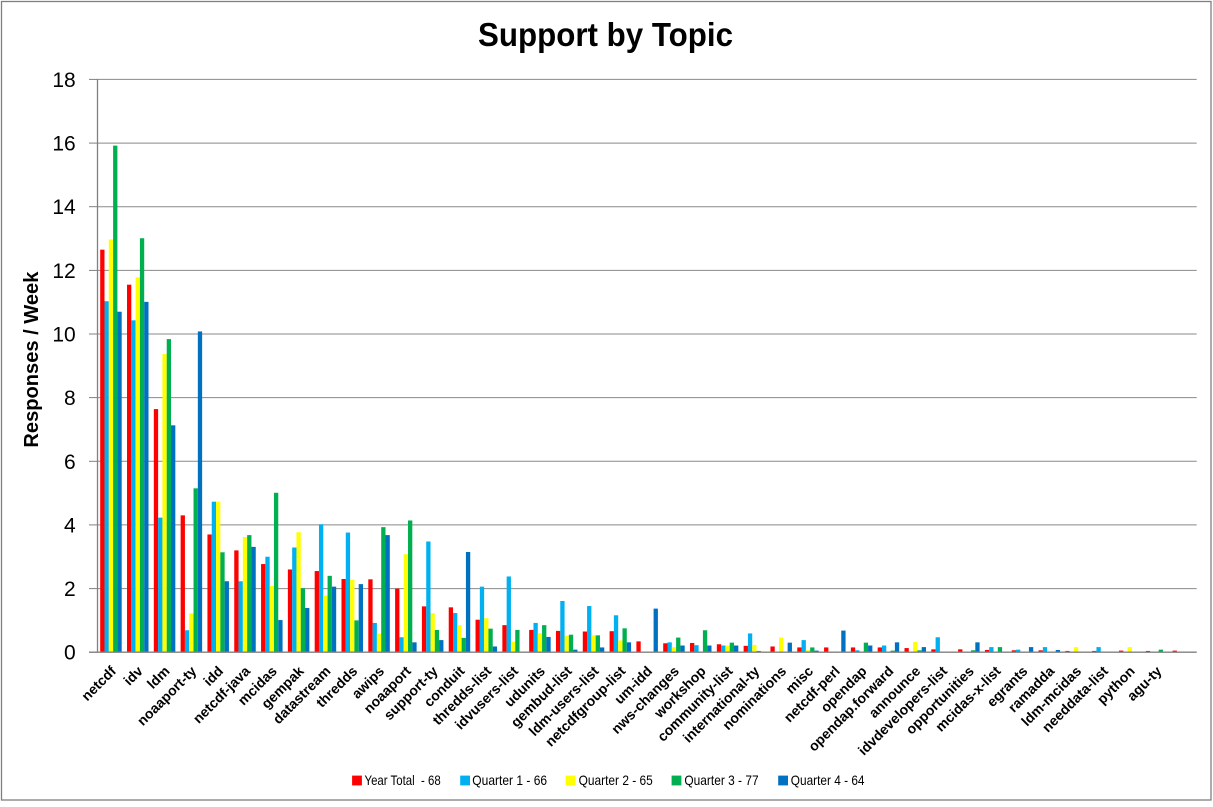 The image size is (1213, 807). Describe the element at coordinates (64, 207) in the screenshot. I see `svg-text: 14` at that location.